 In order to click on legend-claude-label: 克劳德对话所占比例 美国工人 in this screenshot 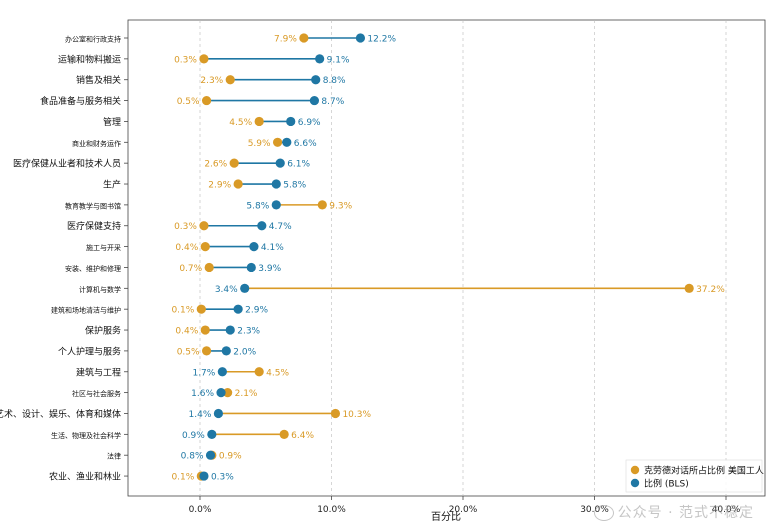, I will do `click(704, 471)`.